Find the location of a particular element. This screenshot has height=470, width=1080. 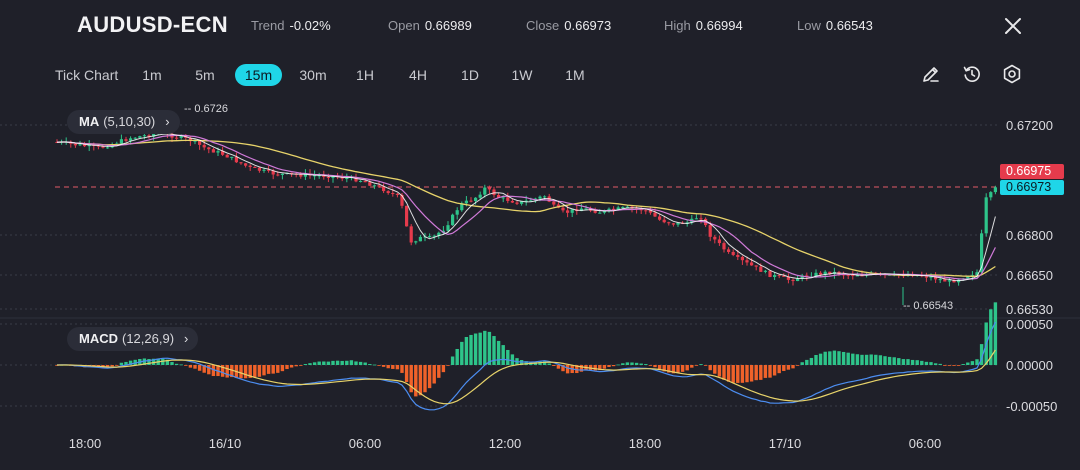

tab-1m: 1m is located at coordinates (152, 75).